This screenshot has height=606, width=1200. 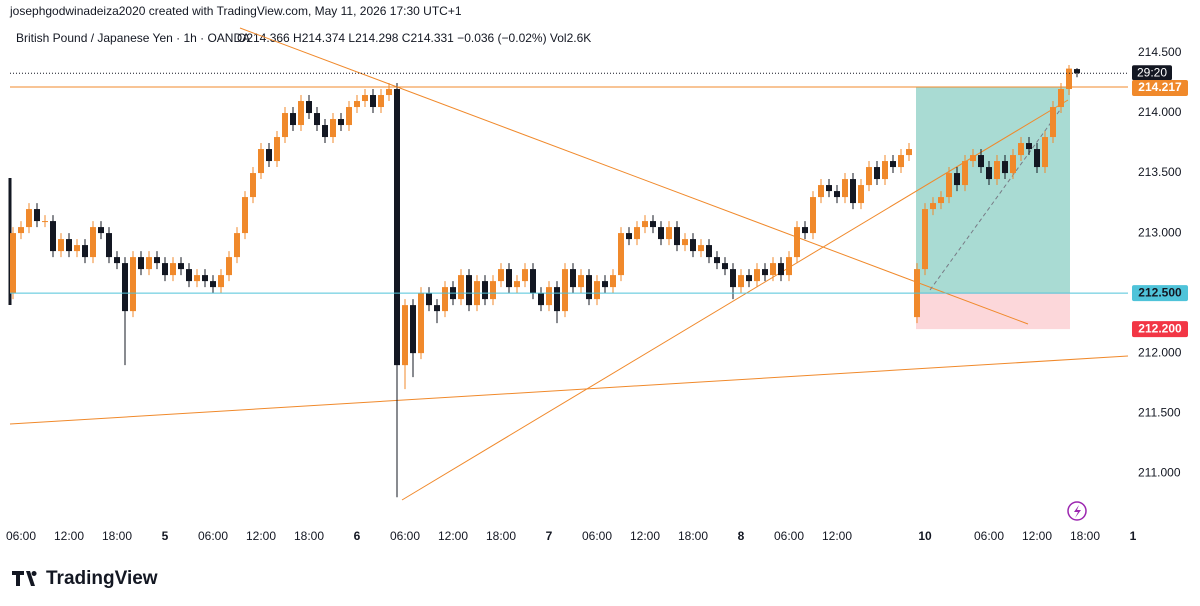 What do you see at coordinates (1160, 232) in the screenshot?
I see `y-tick-label: 213.000` at bounding box center [1160, 232].